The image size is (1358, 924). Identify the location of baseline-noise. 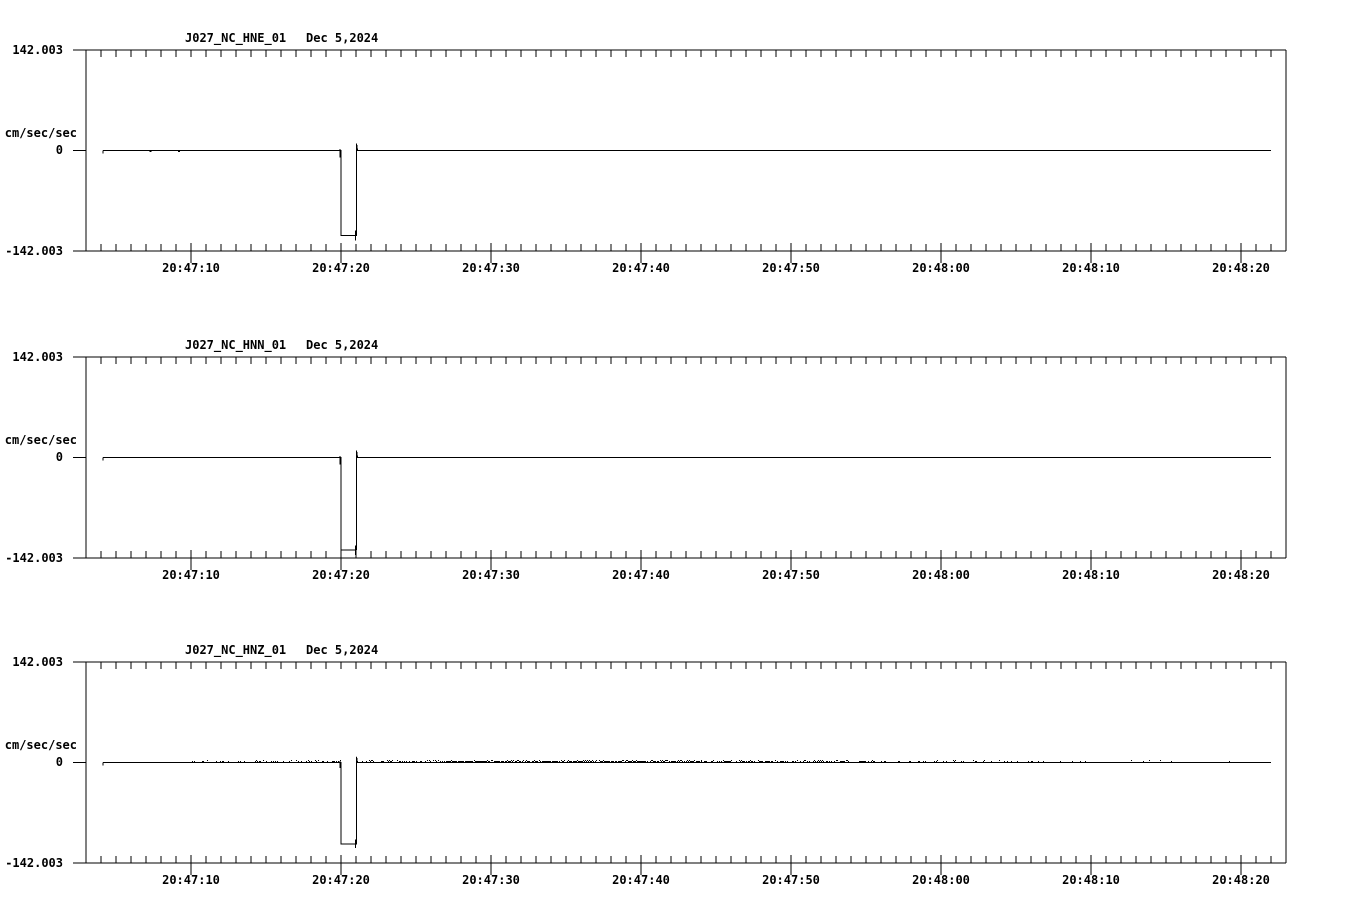
(711, 761).